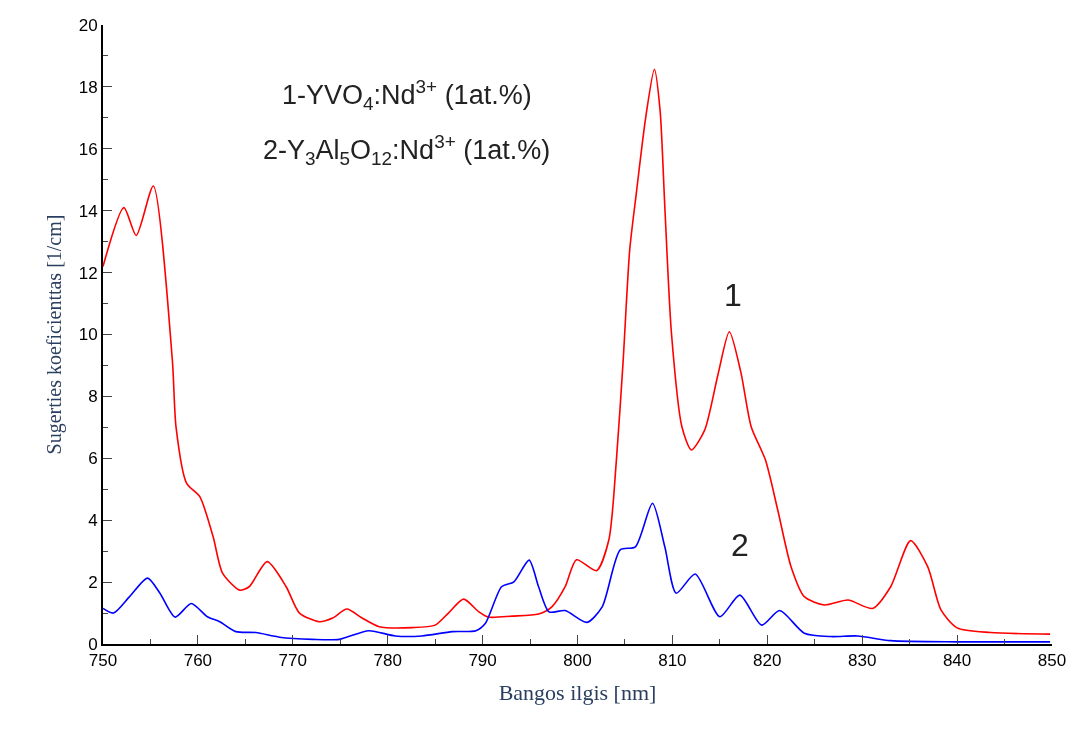  Describe the element at coordinates (93, 521) in the screenshot. I see `y-tick-label: 4` at that location.